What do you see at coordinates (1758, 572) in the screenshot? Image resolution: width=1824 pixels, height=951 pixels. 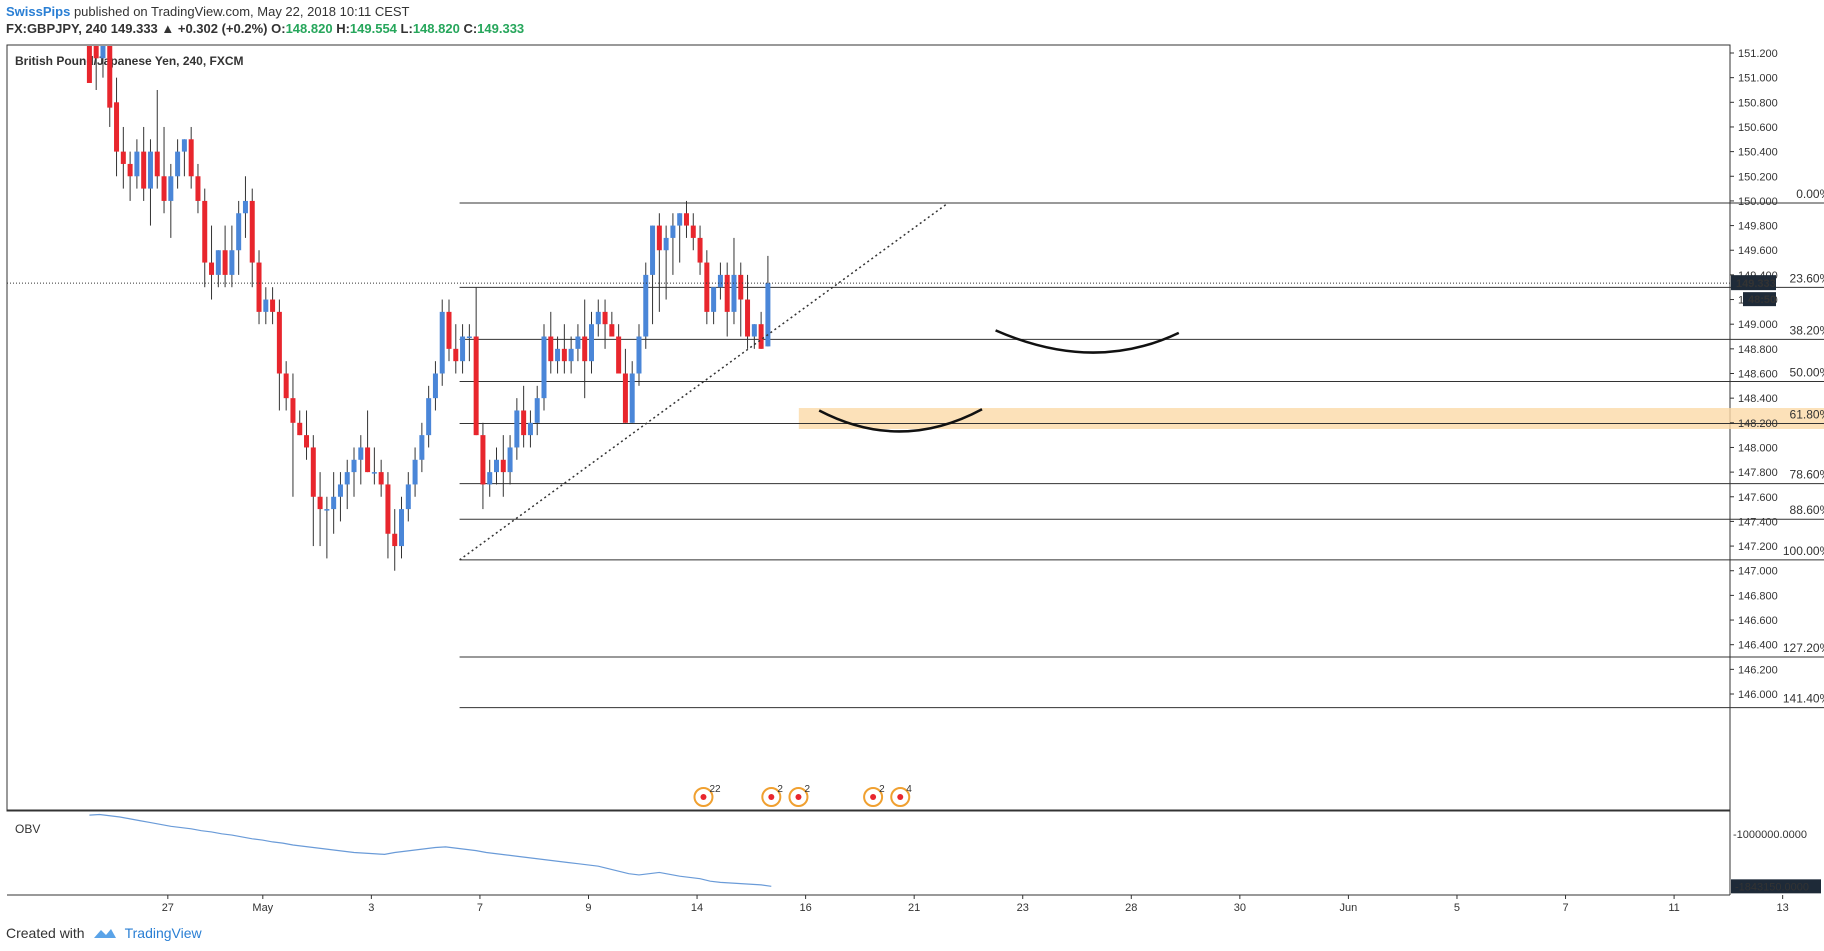 I see `price-tick-label: 147.000` at bounding box center [1758, 572].